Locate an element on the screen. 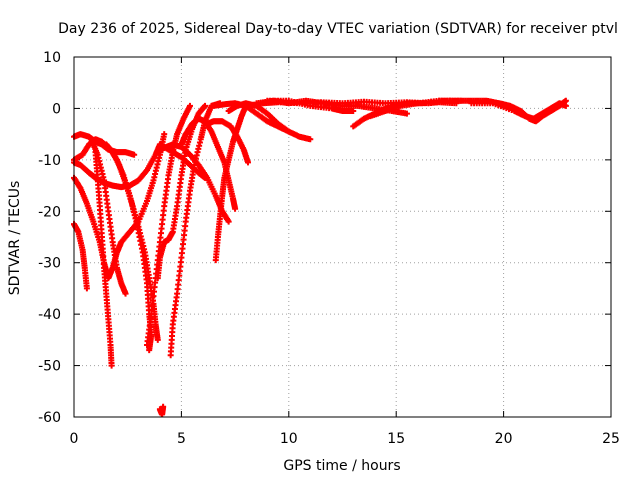  series-arc25 is located at coordinates (518, 111).